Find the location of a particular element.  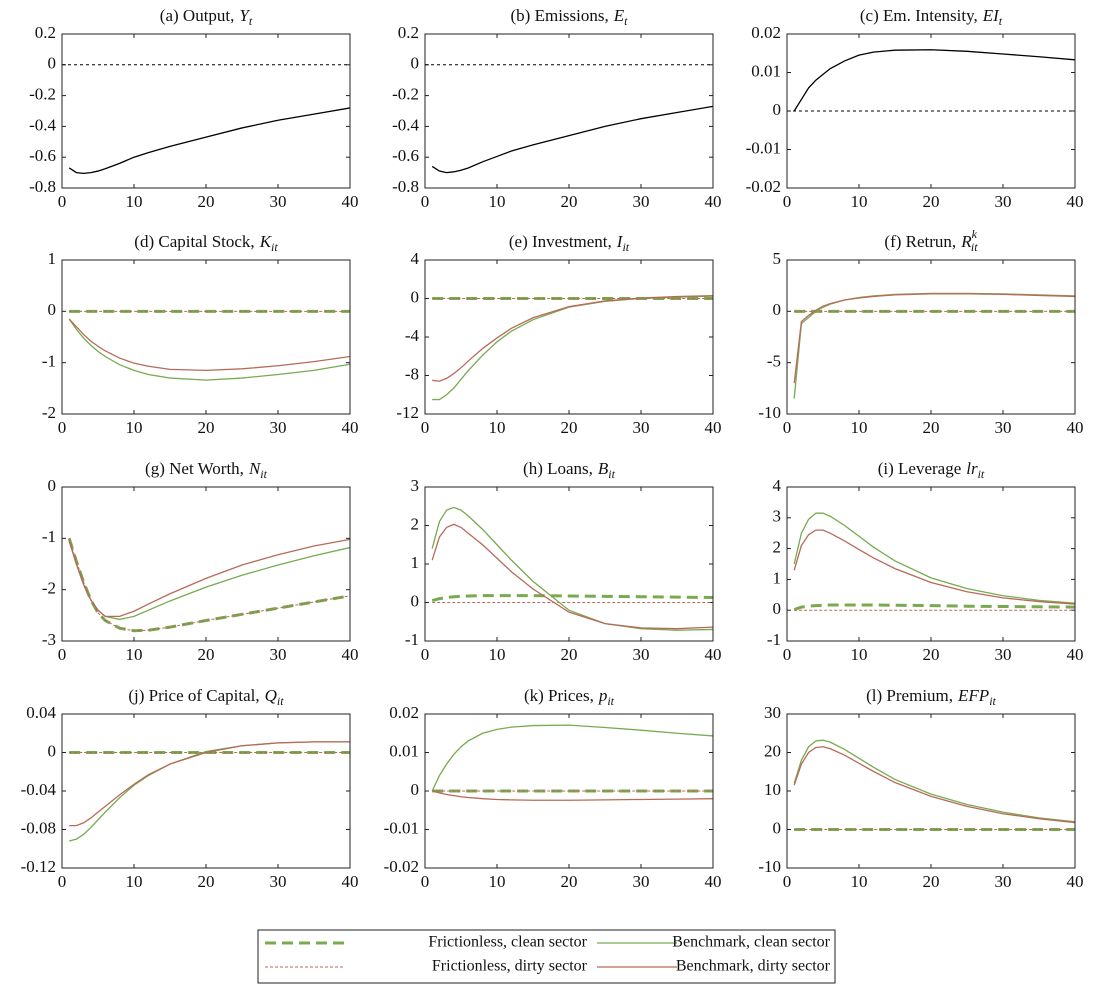

title-text: (j) Price of Capital, is located at coordinates (193, 695).